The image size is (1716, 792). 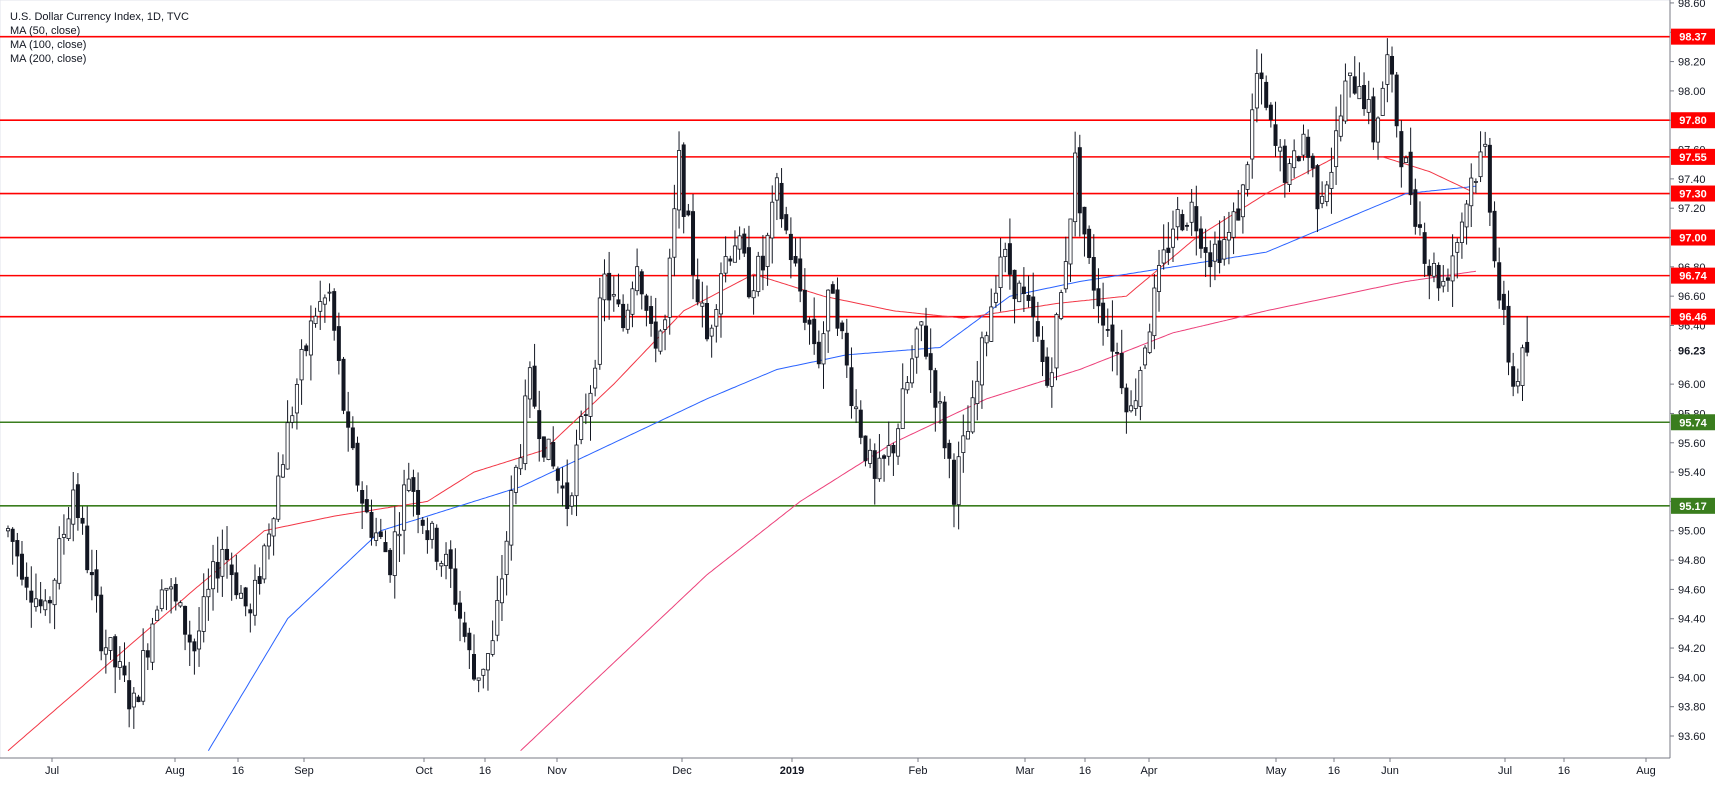 What do you see at coordinates (1692, 737) in the screenshot?
I see `y-tick-label: 93.60` at bounding box center [1692, 737].